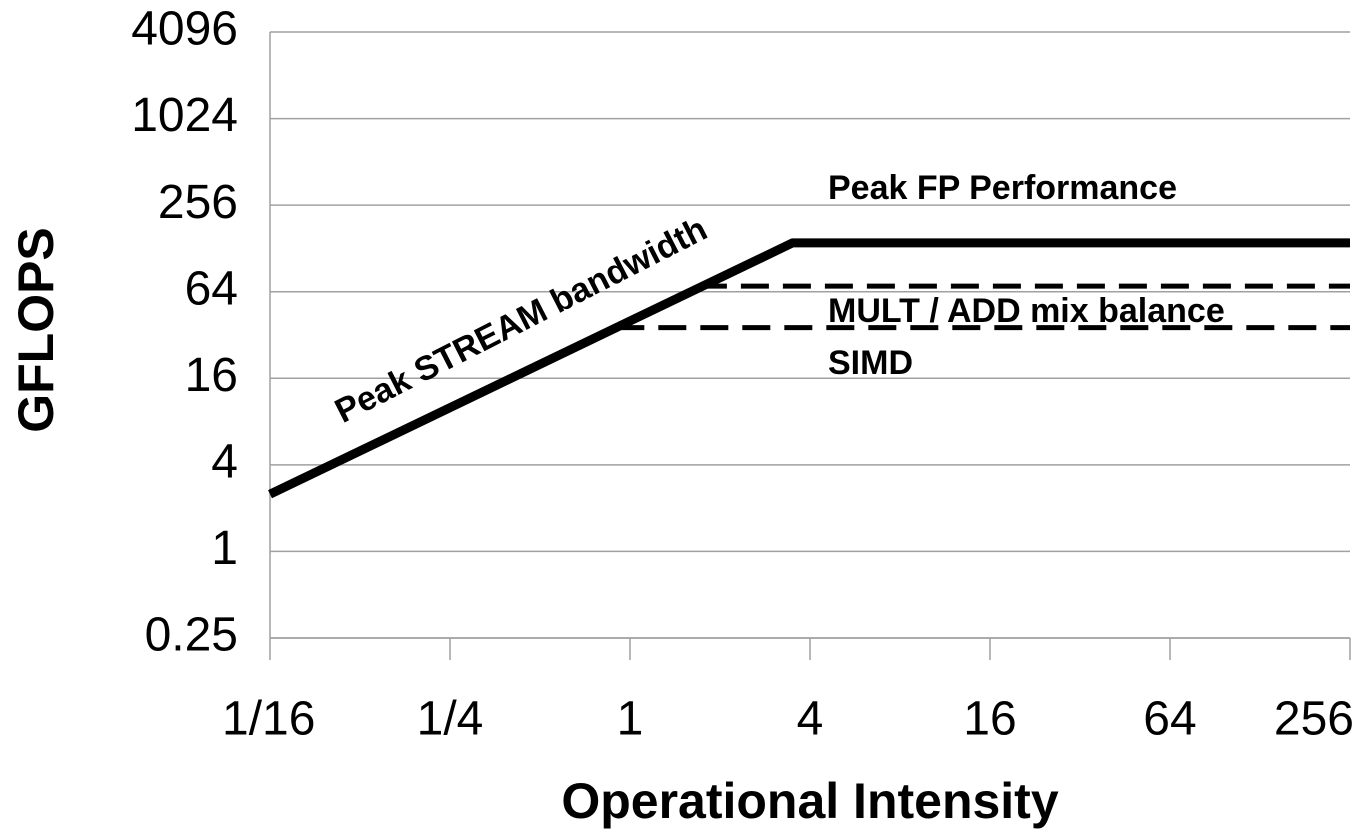 The width and height of the screenshot is (1364, 836). I want to click on y-tick-label: 64, so click(211, 288).